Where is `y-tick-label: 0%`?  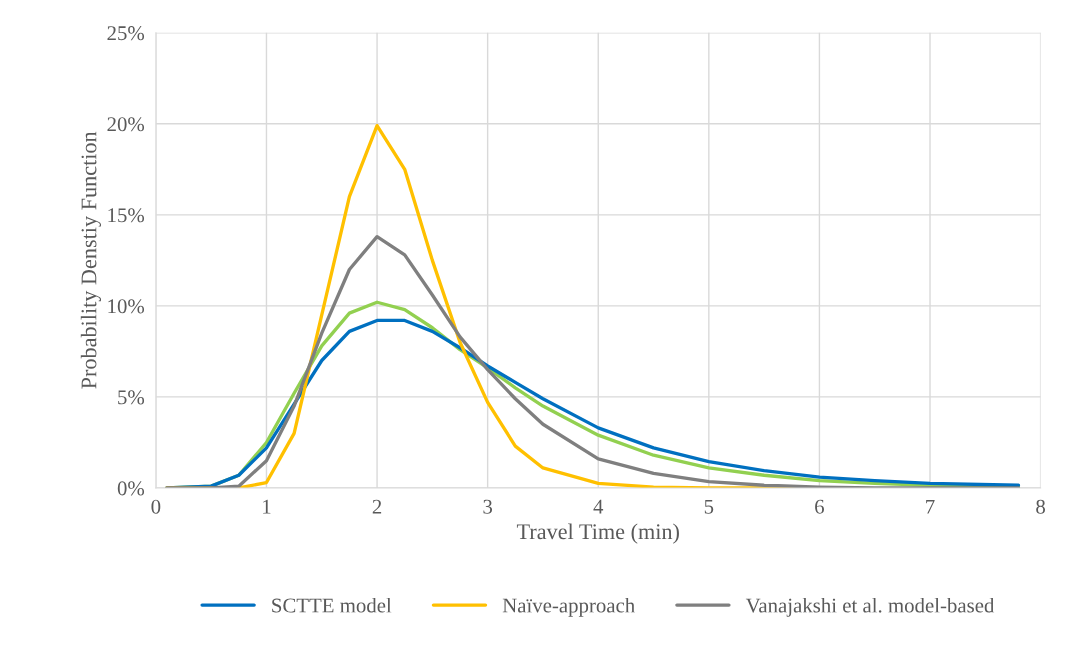
y-tick-label: 0% is located at coordinates (131, 488).